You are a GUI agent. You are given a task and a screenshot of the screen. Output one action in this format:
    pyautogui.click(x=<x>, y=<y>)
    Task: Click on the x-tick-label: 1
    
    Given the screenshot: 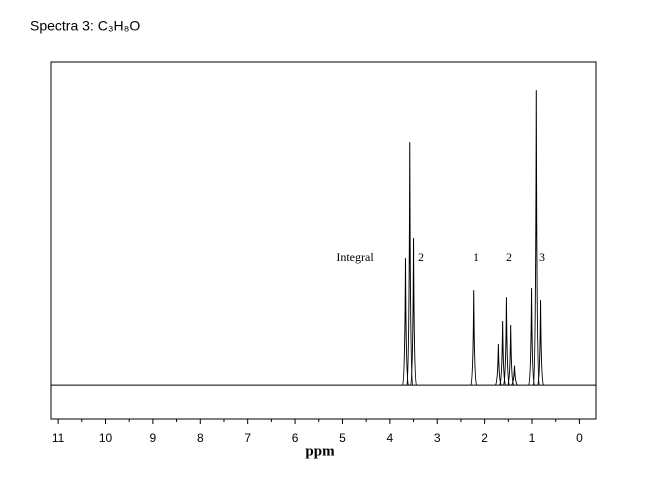 What is the action you would take?
    pyautogui.click(x=532, y=438)
    